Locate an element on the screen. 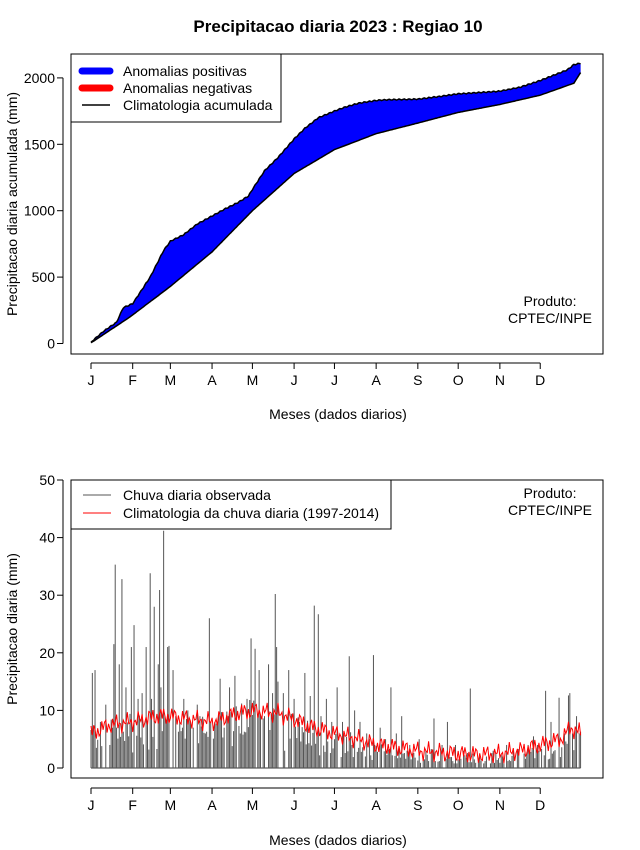  y-tick-label: 50 is located at coordinates (47, 480).